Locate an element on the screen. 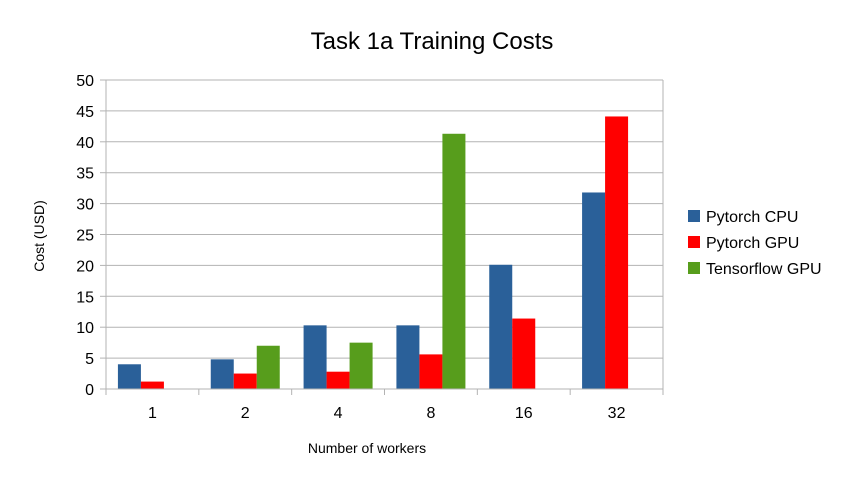  x-tick-label: 1 is located at coordinates (152, 413).